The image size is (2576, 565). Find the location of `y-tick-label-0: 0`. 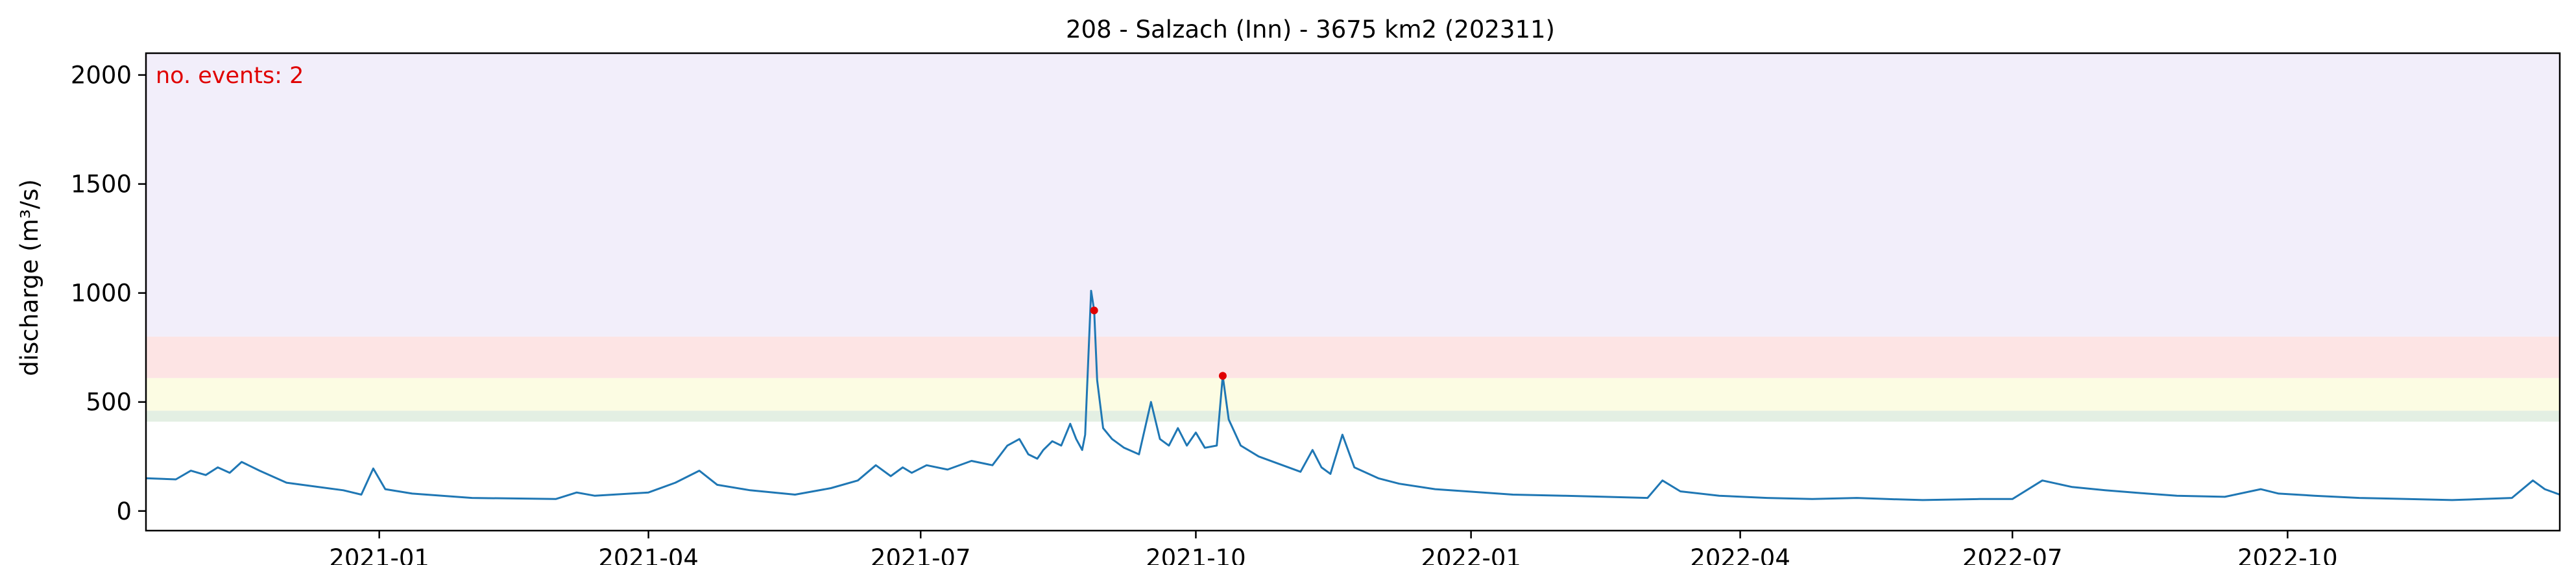

y-tick-label-0: 0 is located at coordinates (124, 512).